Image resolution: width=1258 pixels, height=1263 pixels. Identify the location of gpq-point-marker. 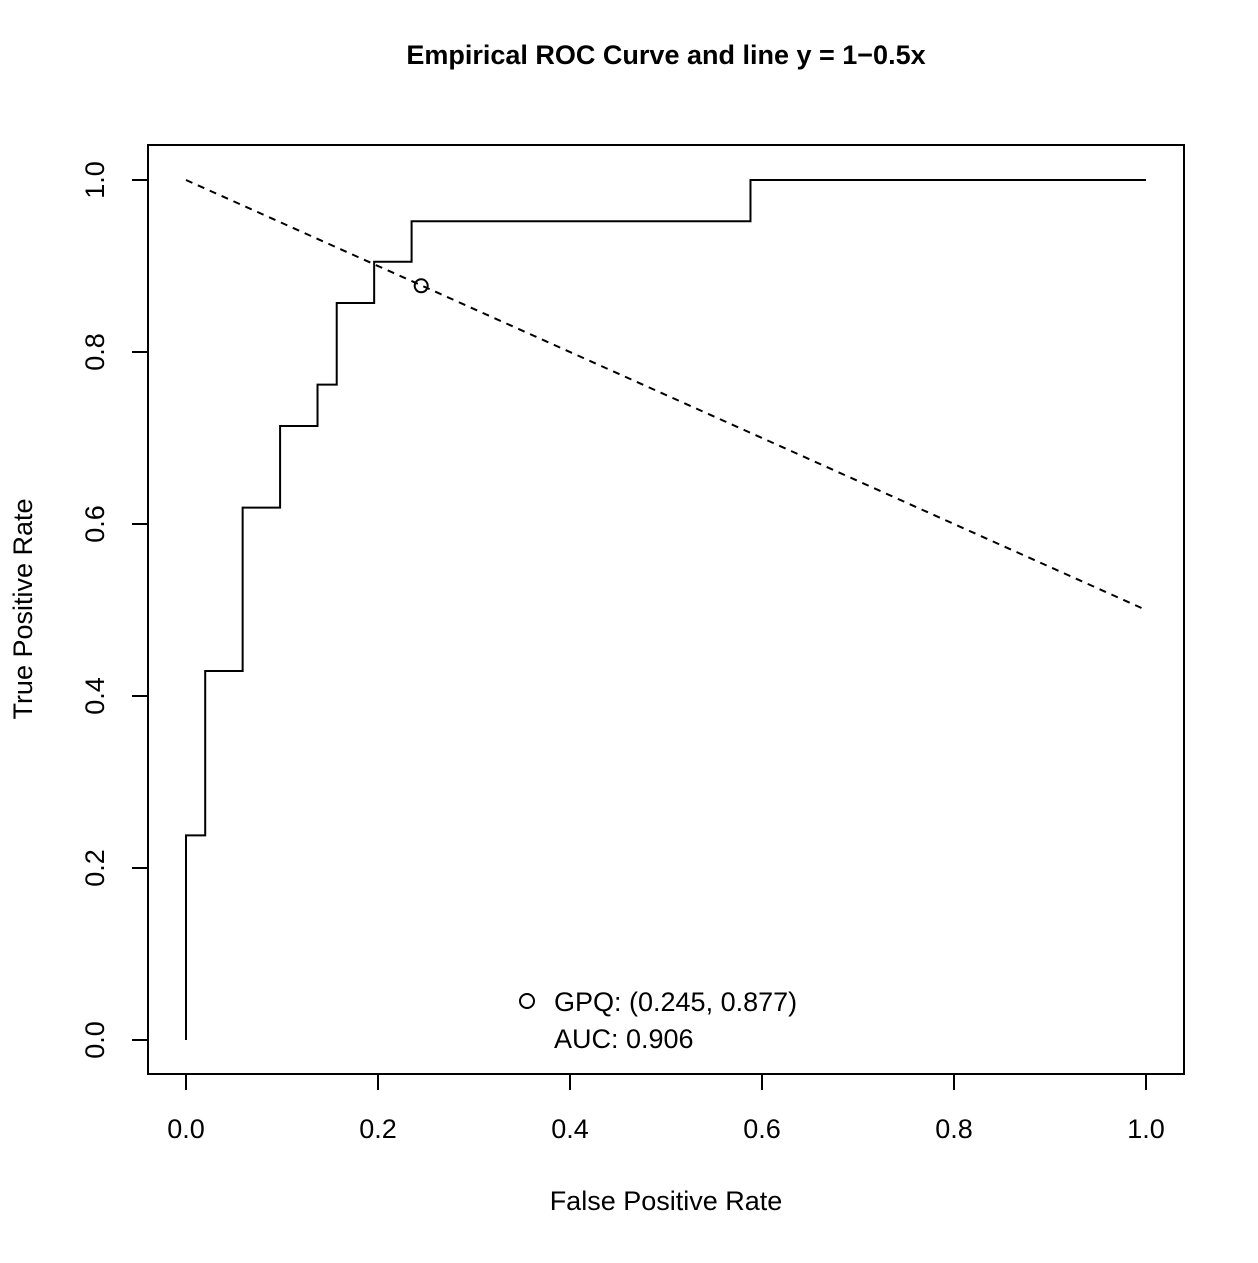
(421, 286).